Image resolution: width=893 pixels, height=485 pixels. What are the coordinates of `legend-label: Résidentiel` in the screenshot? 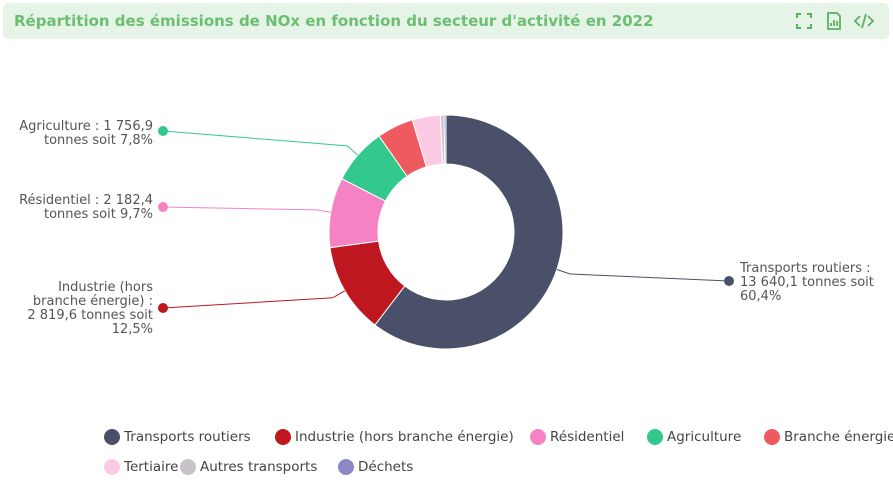 It's located at (587, 437).